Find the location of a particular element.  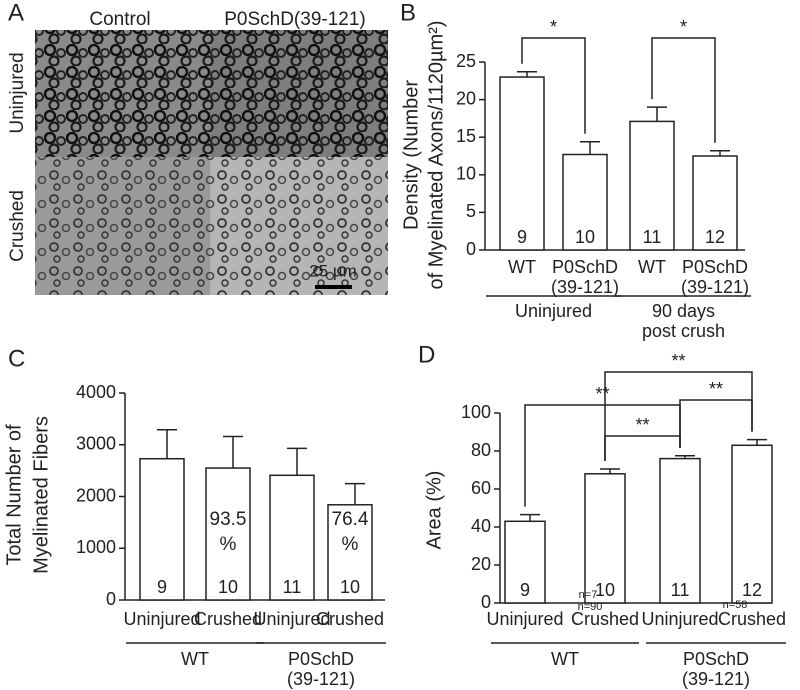

y-axis-label: of Myelinated Axons/1120µm²) is located at coordinates (436, 154).